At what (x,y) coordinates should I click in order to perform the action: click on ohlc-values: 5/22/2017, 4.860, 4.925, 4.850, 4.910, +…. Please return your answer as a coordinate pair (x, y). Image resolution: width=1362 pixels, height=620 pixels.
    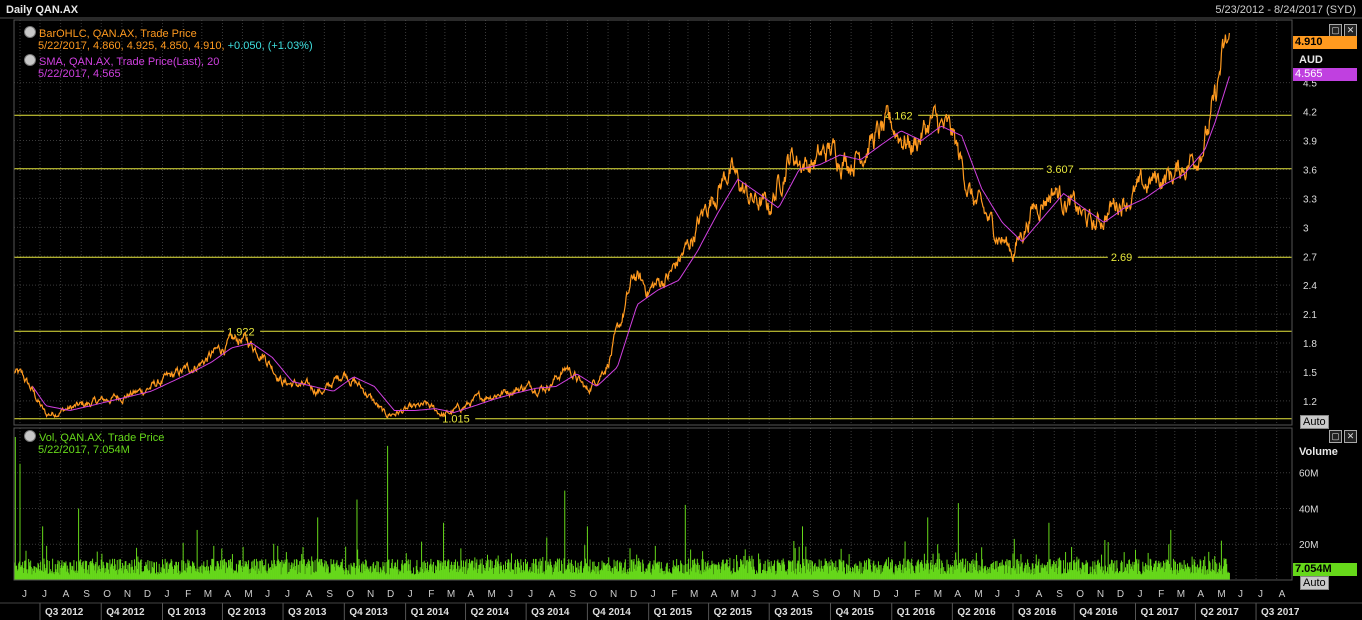
    Looking at the image, I should click on (175, 46).